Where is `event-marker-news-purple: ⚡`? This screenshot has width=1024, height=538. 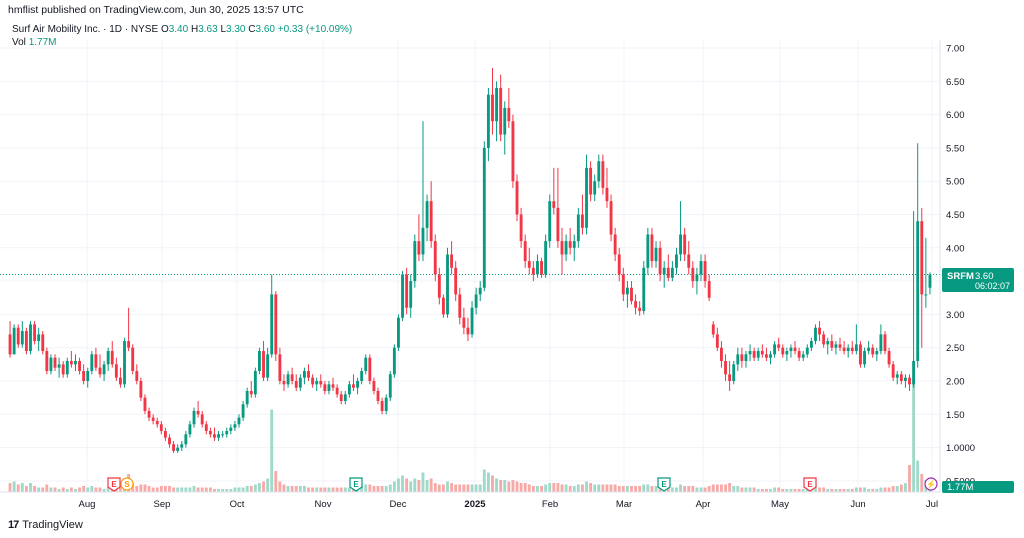
event-marker-news-purple: ⚡ is located at coordinates (931, 484).